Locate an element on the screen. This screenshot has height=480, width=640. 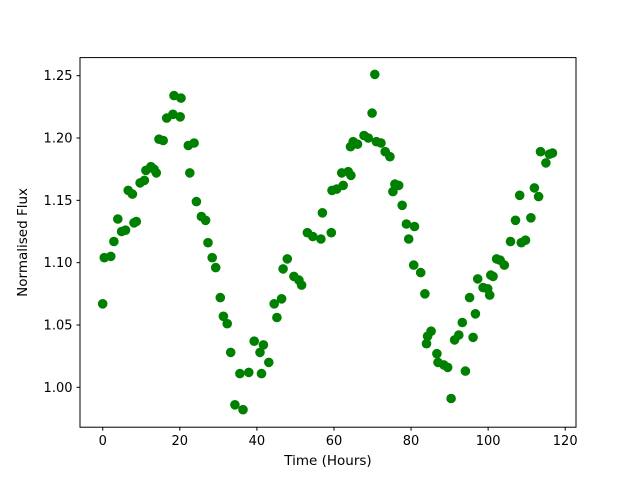
x-tick-label: 80 is located at coordinates (411, 441).